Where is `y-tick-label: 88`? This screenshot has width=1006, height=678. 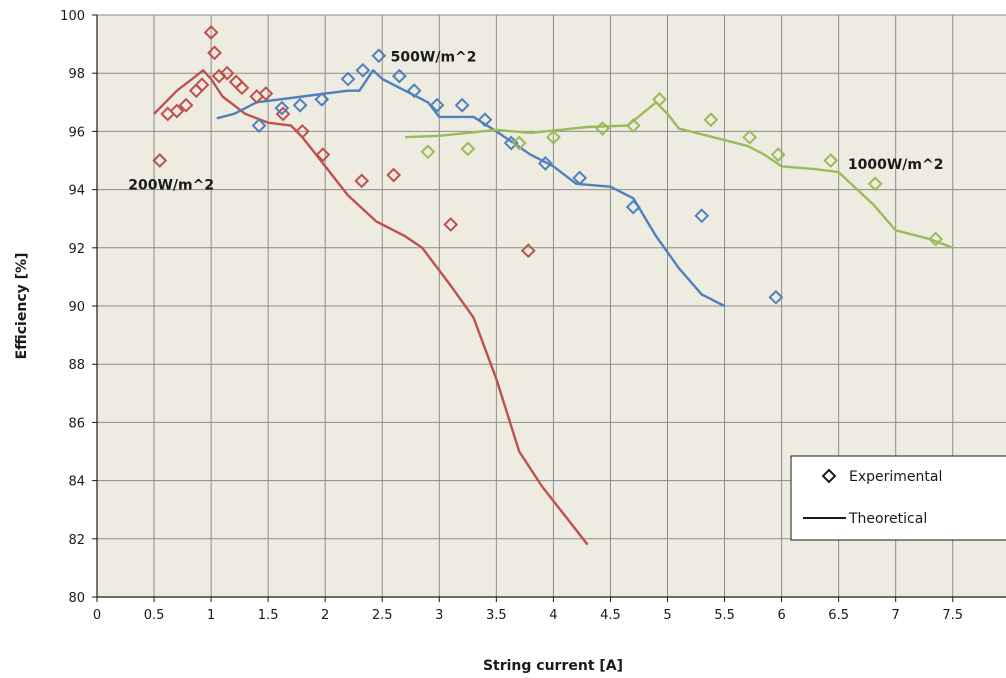 y-tick-label: 88 is located at coordinates (76, 365).